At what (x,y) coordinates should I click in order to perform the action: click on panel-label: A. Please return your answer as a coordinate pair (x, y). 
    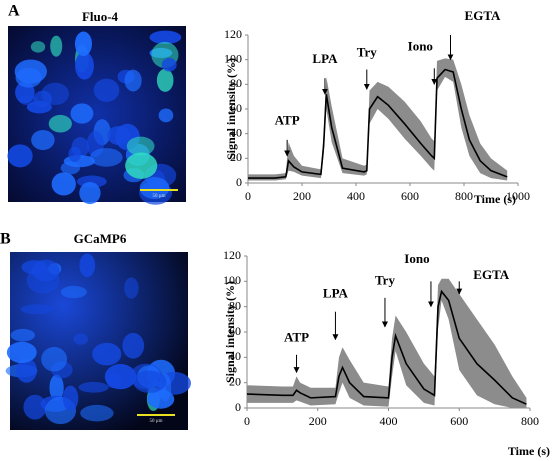
    Looking at the image, I should click on (14, 11).